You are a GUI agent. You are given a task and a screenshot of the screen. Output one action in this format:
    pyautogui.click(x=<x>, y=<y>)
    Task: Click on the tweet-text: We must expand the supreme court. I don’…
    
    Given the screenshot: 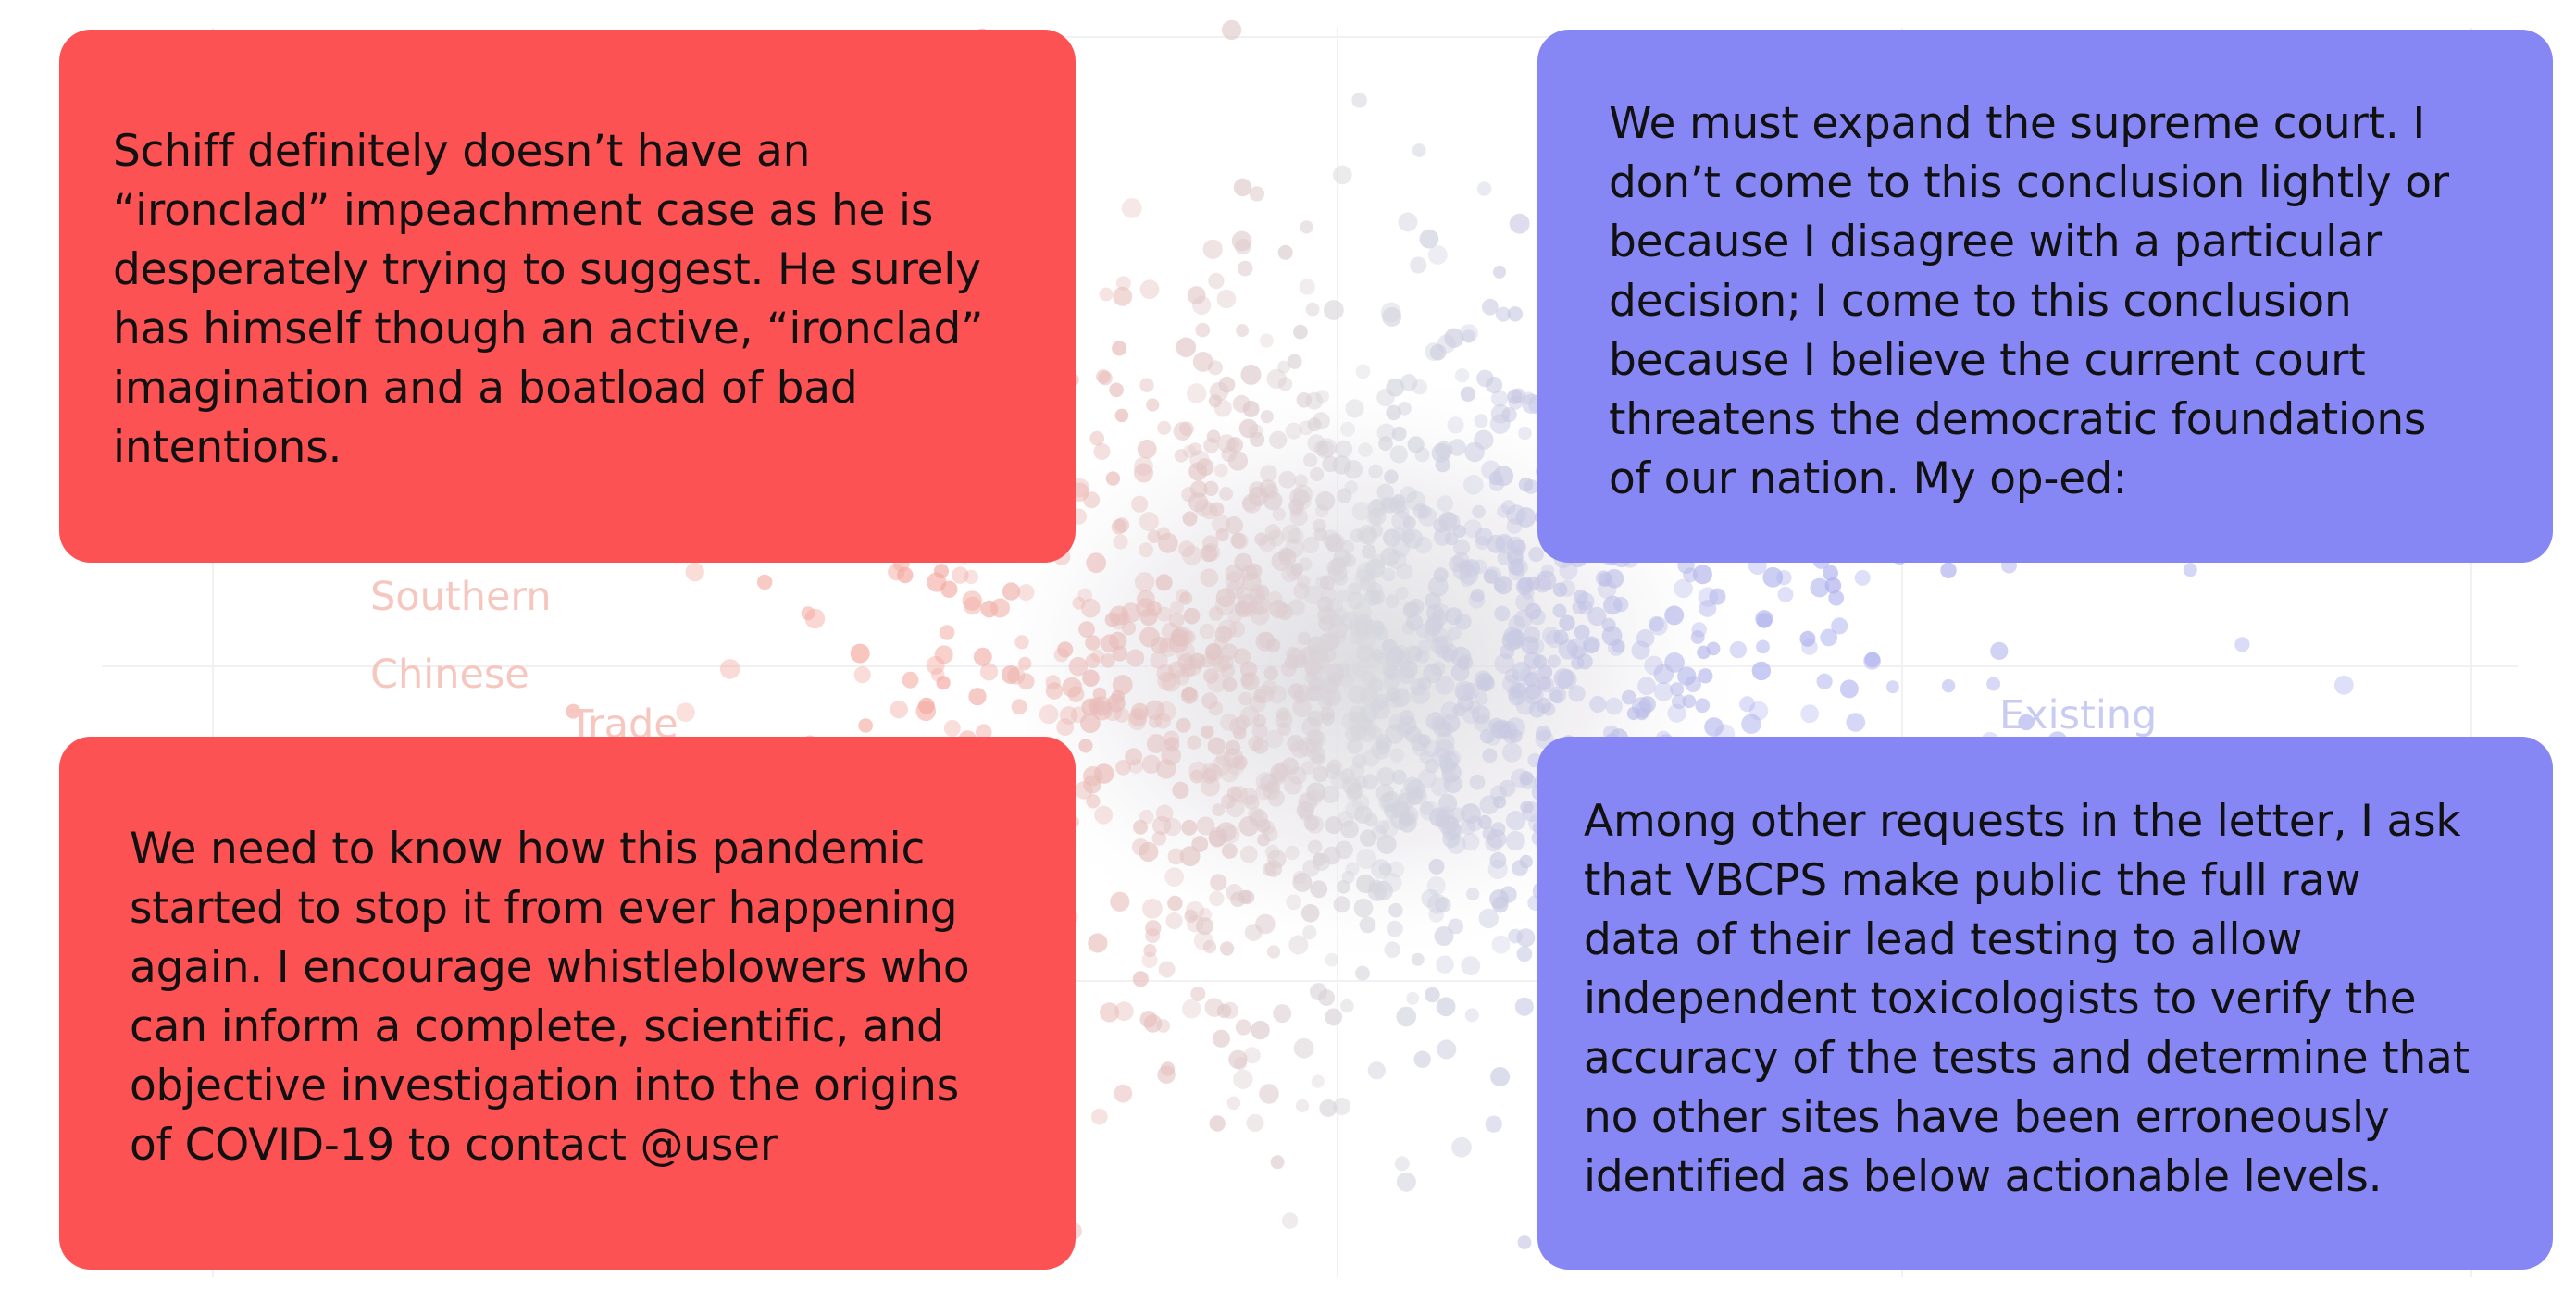 What is the action you would take?
    pyautogui.click(x=2029, y=301)
    